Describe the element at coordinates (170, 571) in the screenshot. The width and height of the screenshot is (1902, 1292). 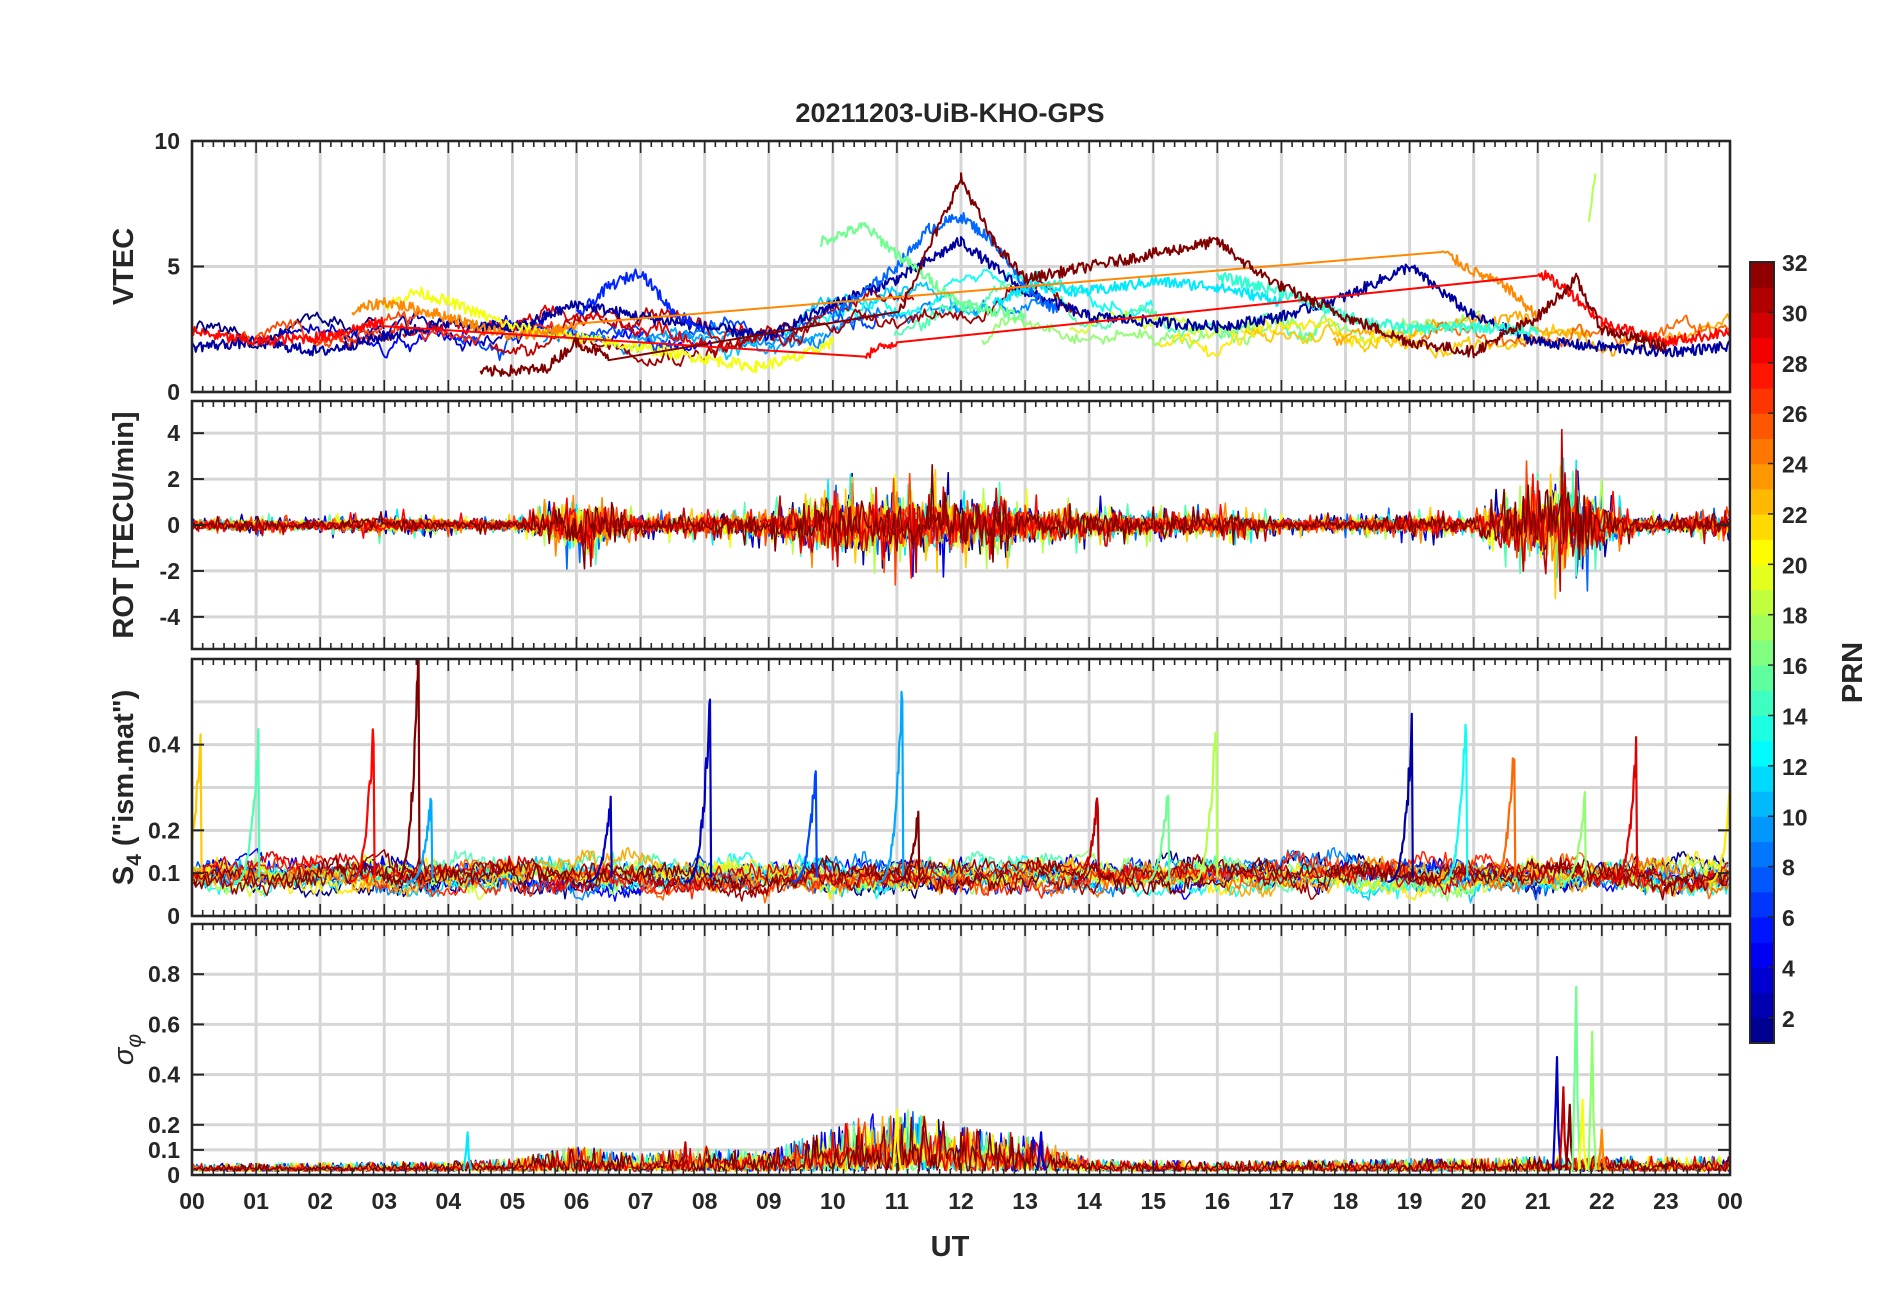
I see `y-tick-label: -2` at that location.